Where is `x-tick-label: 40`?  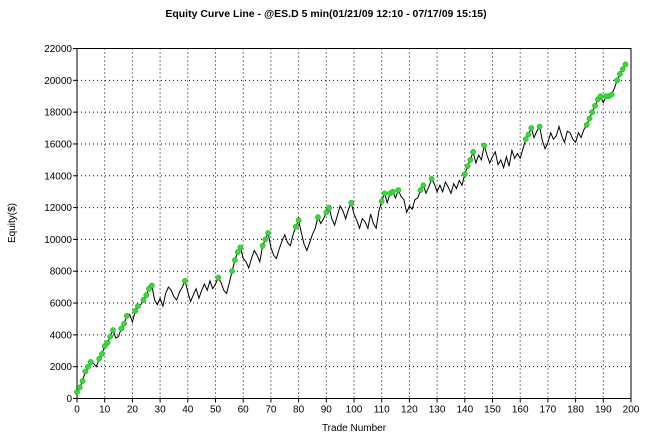
x-tick-label: 40 is located at coordinates (188, 410).